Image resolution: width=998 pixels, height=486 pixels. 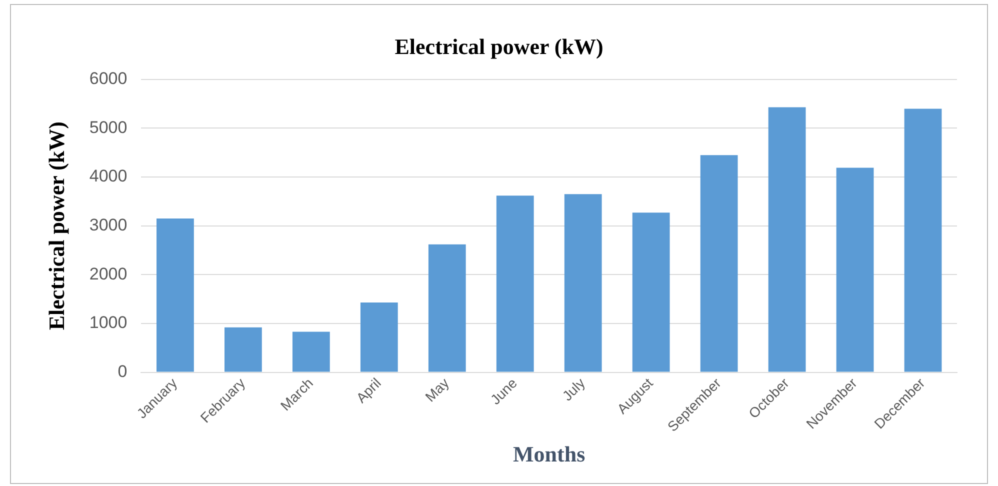 What do you see at coordinates (437, 389) in the screenshot?
I see `x-tick-label: May` at bounding box center [437, 389].